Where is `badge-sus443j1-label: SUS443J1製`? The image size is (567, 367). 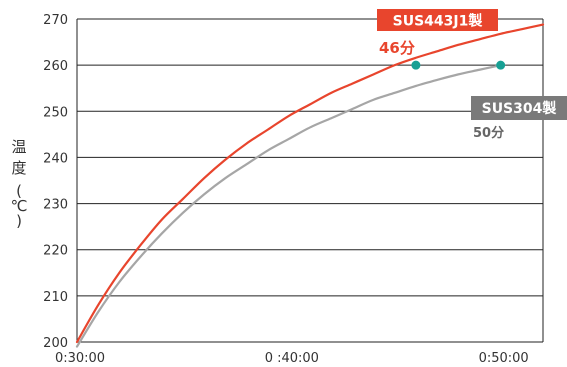 badge-sus443j1-label: SUS443J1製 is located at coordinates (438, 21).